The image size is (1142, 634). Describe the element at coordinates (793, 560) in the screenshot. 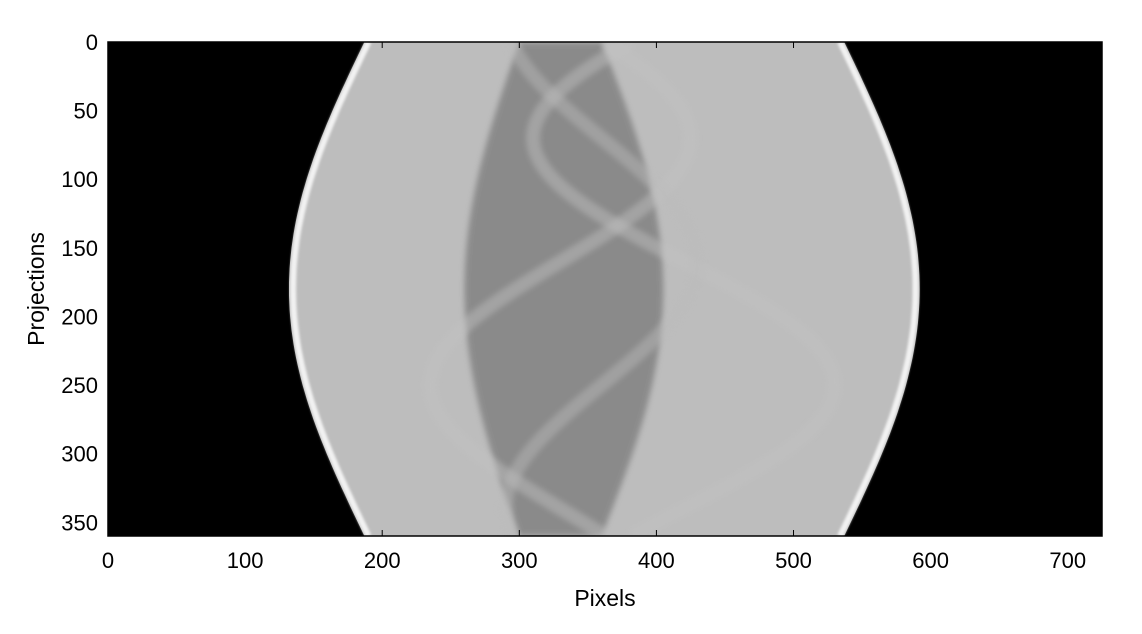

I see `x-tick-label: 500` at that location.